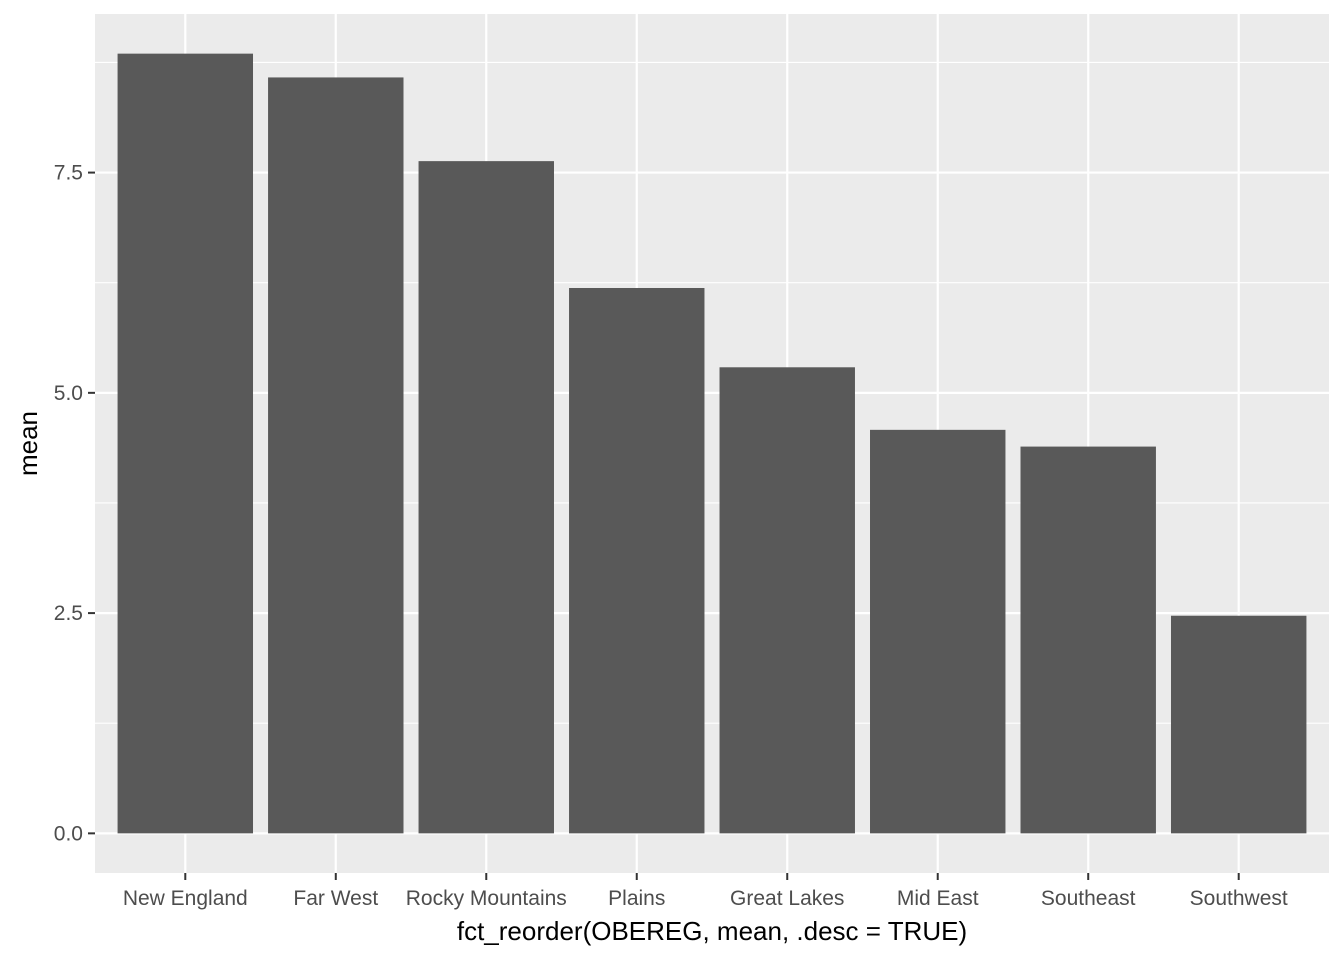 This screenshot has width=1344, height=960. I want to click on y-tick-label: 2.5, so click(68, 613).